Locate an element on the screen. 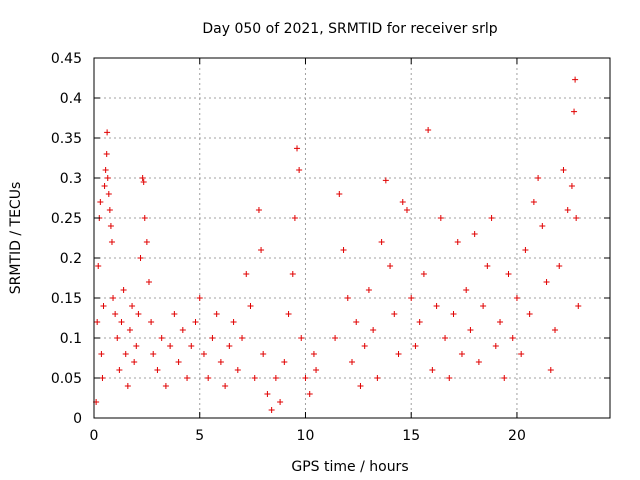 This screenshot has width=640, height=480. y-tick-label: 0.15 is located at coordinates (66, 299).